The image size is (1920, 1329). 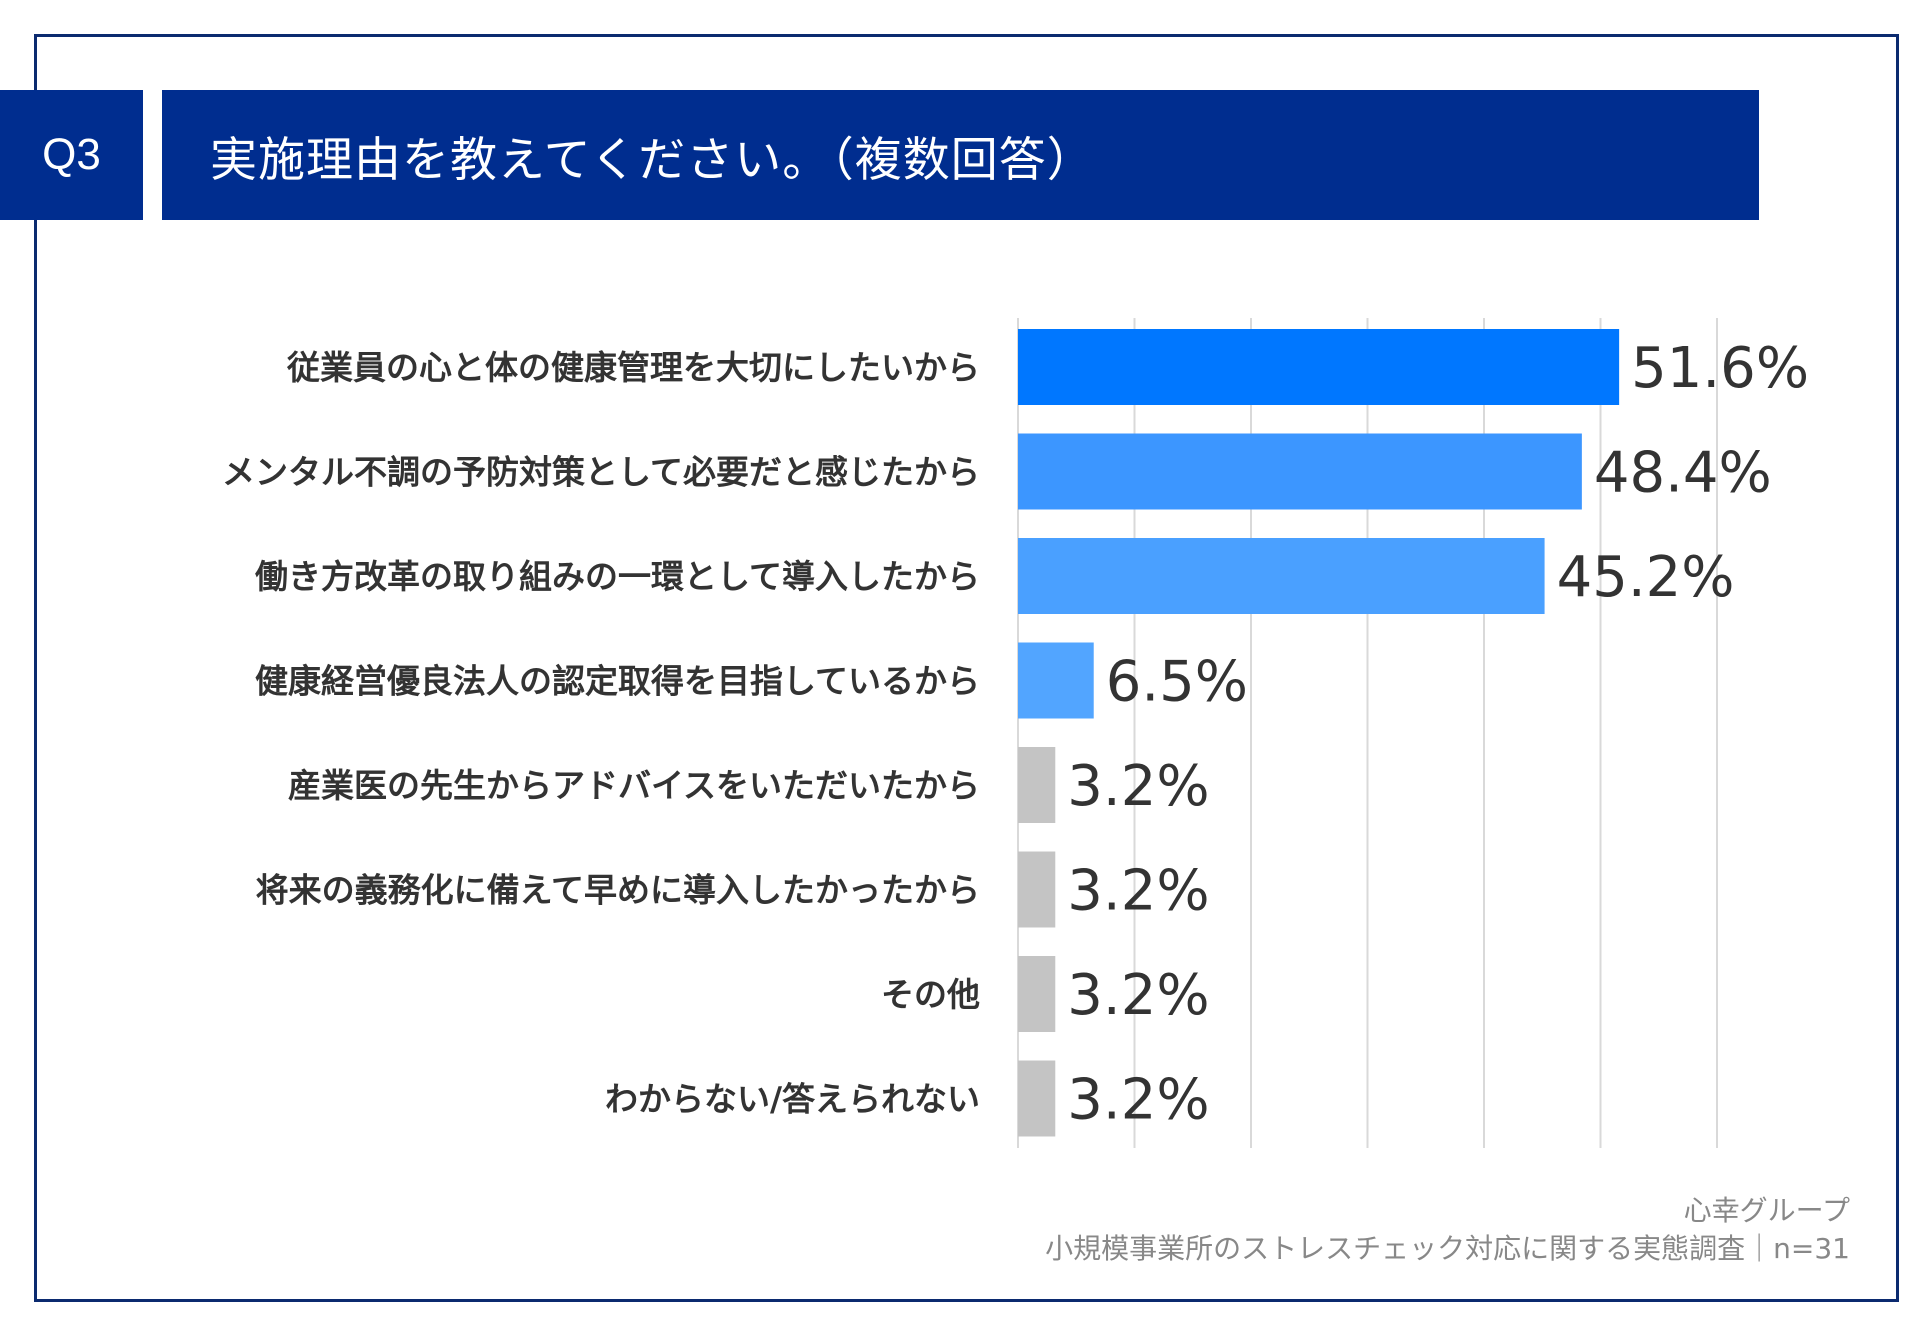 What do you see at coordinates (617, 681) in the screenshot?
I see `category-label: 健康経営優良法人の認定取得を目指しているから` at bounding box center [617, 681].